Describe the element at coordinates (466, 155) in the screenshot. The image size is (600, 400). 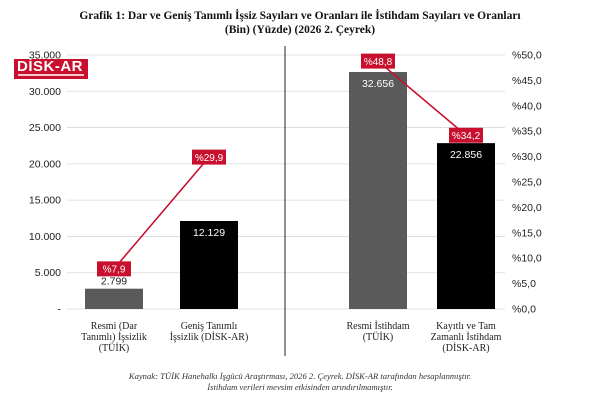
I see `bar-value-label: 22.856` at that location.